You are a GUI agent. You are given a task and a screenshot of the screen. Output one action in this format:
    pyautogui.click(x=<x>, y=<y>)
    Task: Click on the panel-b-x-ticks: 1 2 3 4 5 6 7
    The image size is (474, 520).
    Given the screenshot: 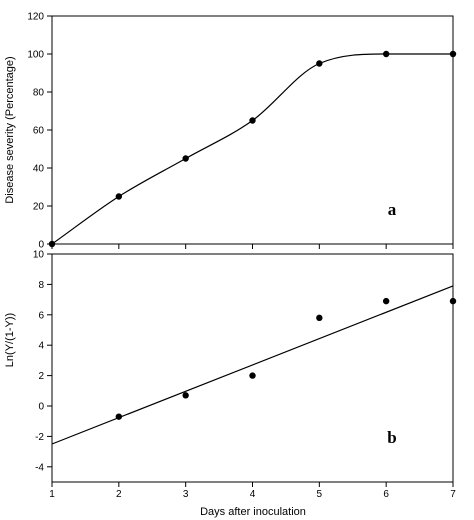 What is the action you would take?
    pyautogui.click(x=252, y=491)
    